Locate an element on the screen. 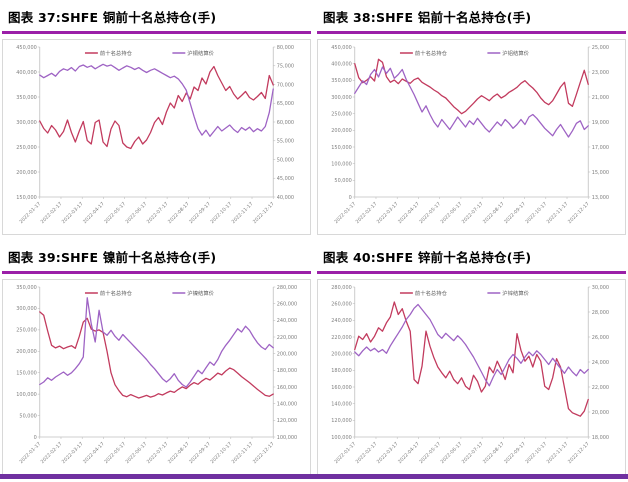  right-axis-label: 24,000 is located at coordinates (600, 363).